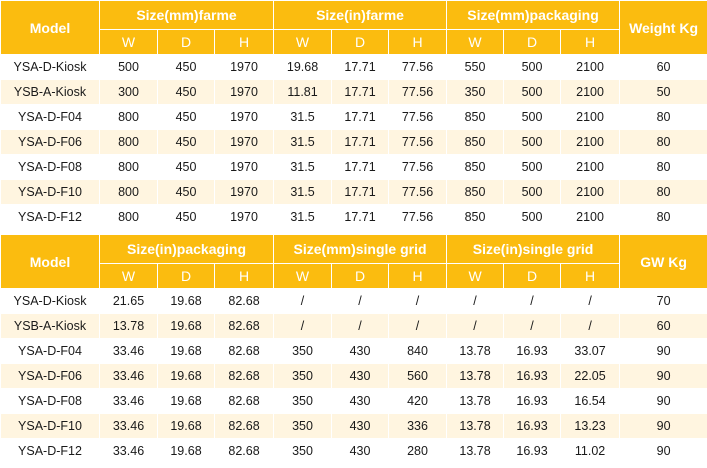  What do you see at coordinates (418, 401) in the screenshot?
I see `value-cell: 420` at bounding box center [418, 401].